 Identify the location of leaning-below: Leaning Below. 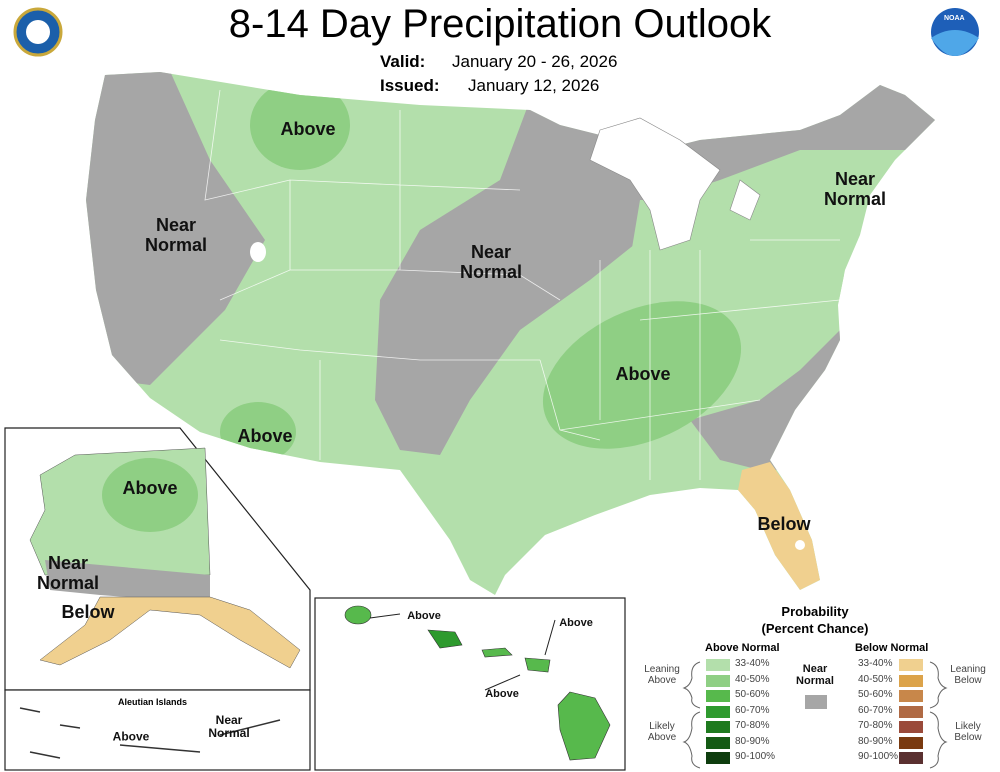
(968, 675).